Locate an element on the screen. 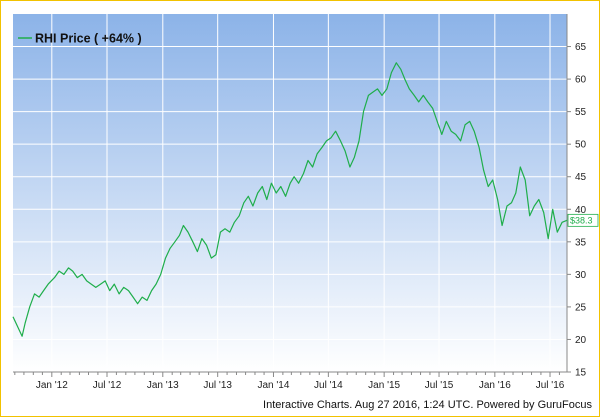 This screenshot has height=417, width=600. x-tick-label: Jul '13 is located at coordinates (217, 385).